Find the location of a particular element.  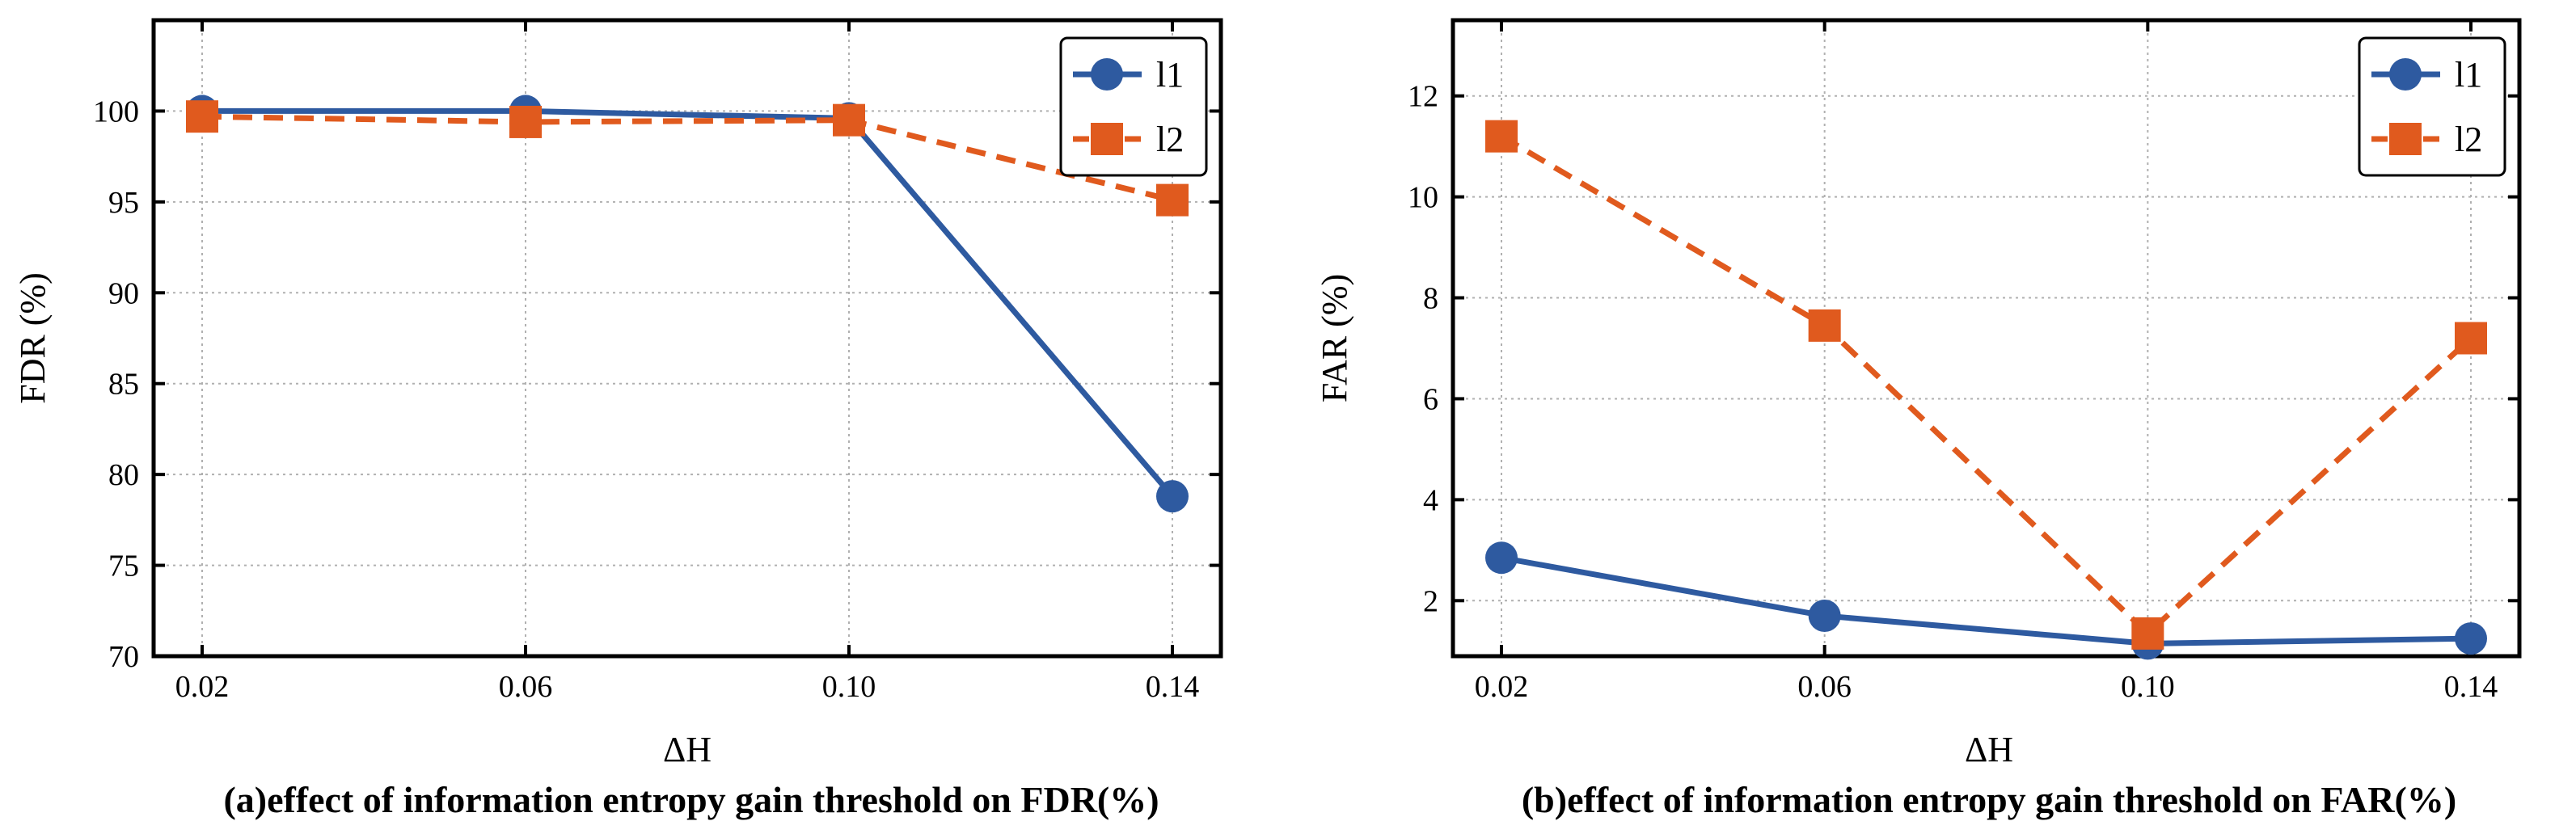

series-line-l1 is located at coordinates (1986, 600).